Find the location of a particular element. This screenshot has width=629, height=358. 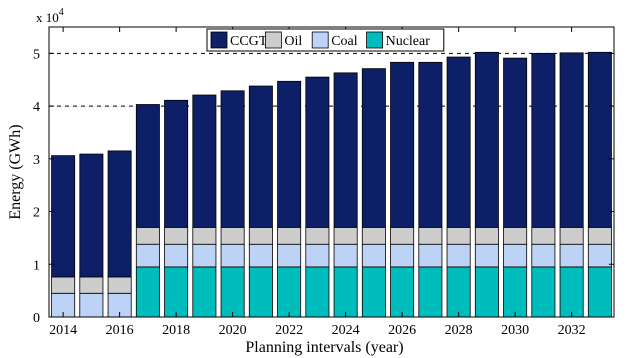

bar-nuclear-2021 is located at coordinates (260, 292).